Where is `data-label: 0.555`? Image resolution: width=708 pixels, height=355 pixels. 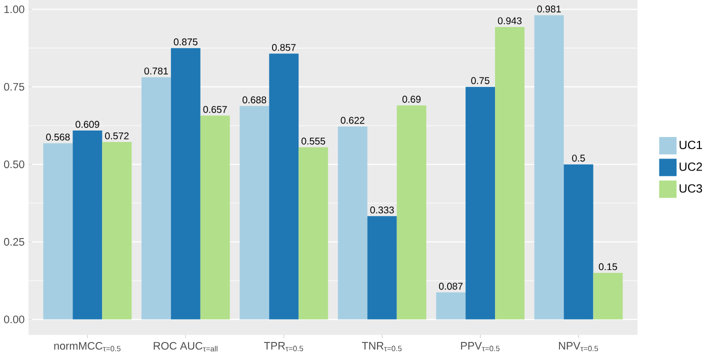 data-label: 0.555 is located at coordinates (314, 141).